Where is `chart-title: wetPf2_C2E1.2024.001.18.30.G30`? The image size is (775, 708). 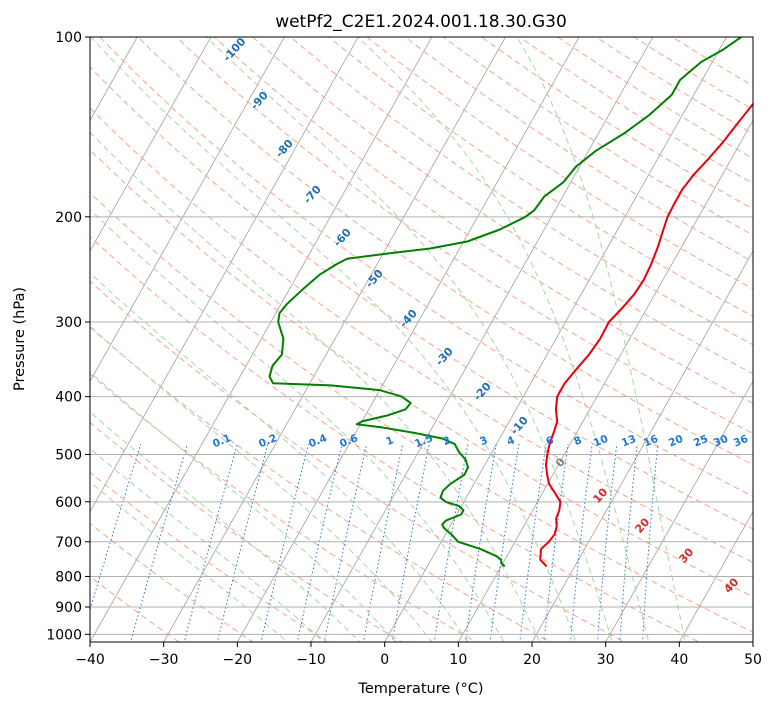 chart-title: wetPf2_C2E1.2024.001.18.30.G30 is located at coordinates (421, 22).